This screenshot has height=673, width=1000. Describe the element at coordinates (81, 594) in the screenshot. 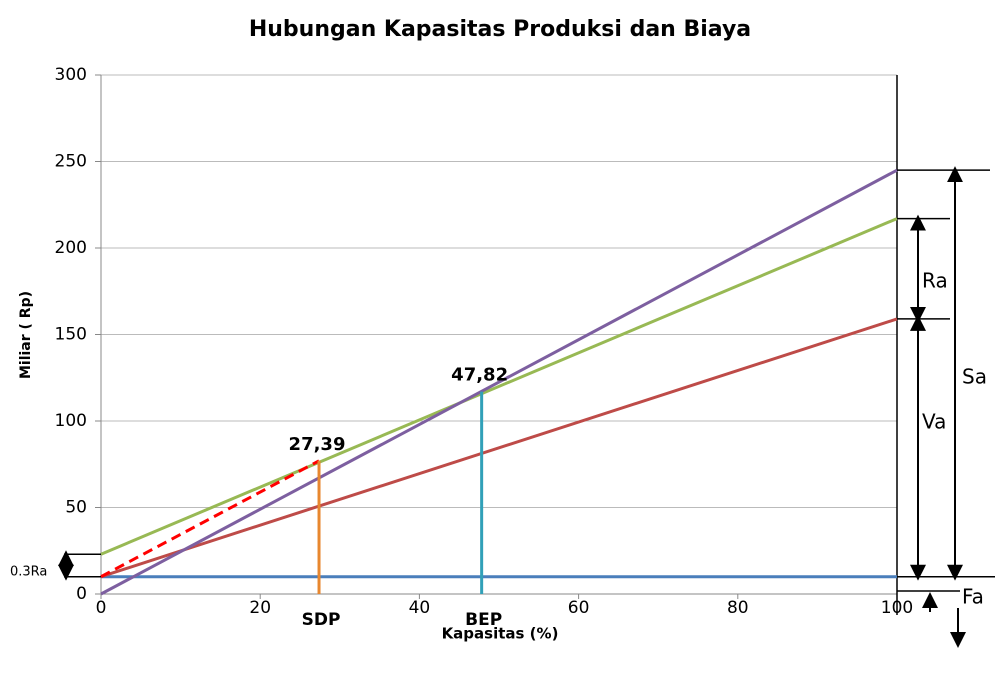

I see `y-tick-label: 0` at that location.